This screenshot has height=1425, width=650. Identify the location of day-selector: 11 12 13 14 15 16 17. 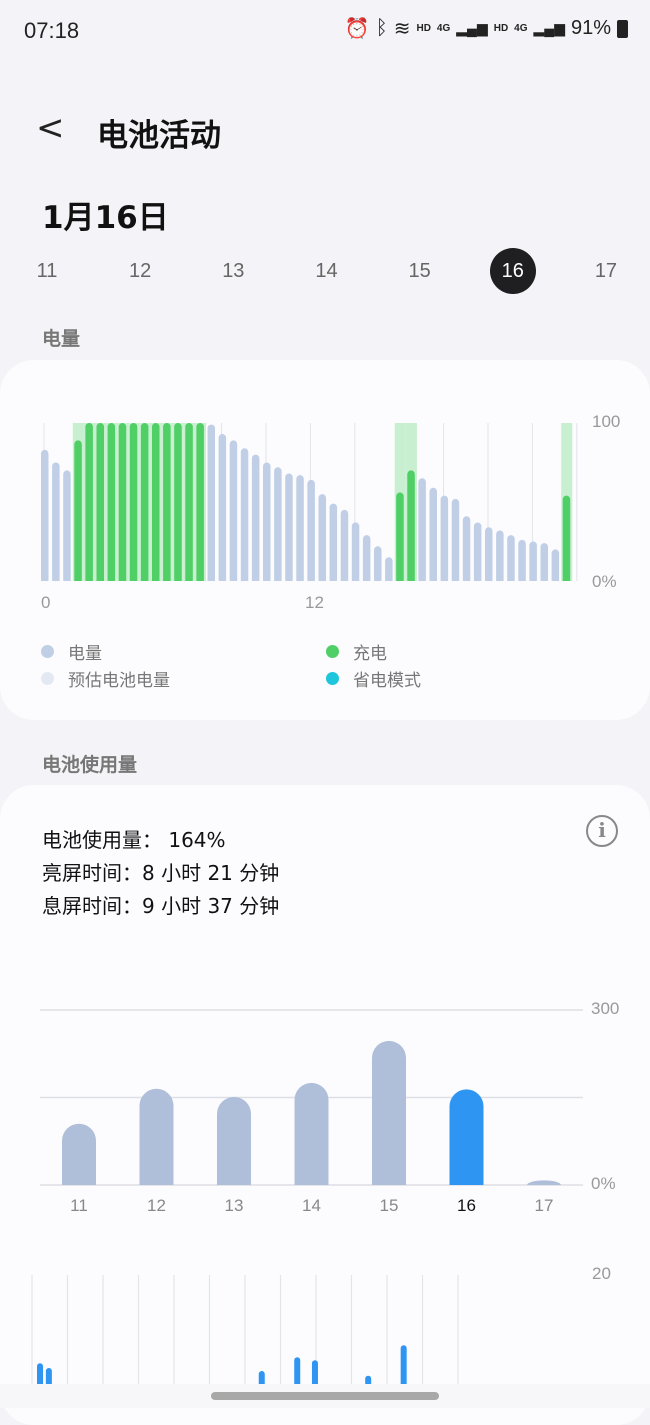
(326, 271).